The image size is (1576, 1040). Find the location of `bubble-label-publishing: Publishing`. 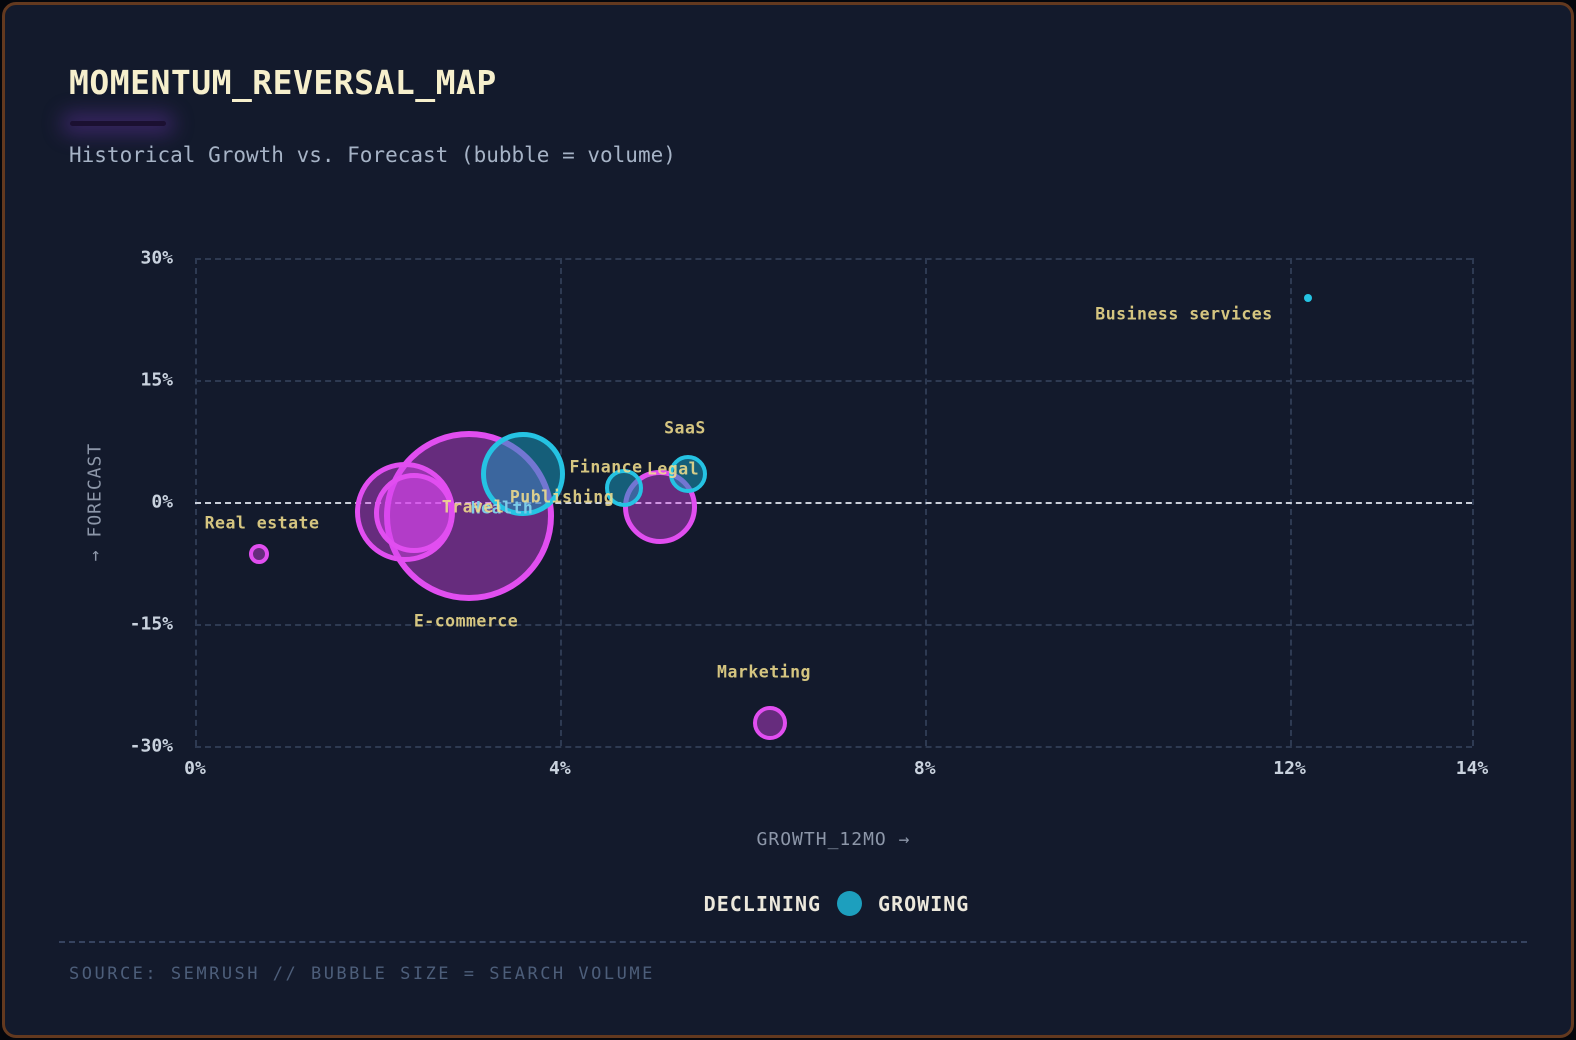

bubble-label-publishing: Publishing is located at coordinates (562, 497).